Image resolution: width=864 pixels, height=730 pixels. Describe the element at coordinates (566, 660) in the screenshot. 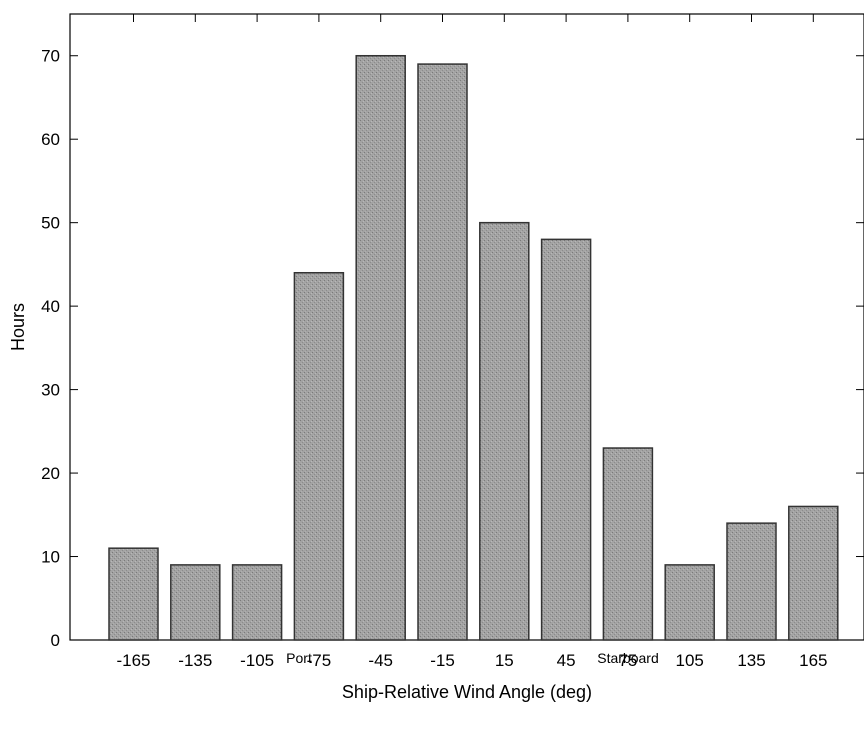

I see `x-tick-label: 45` at that location.